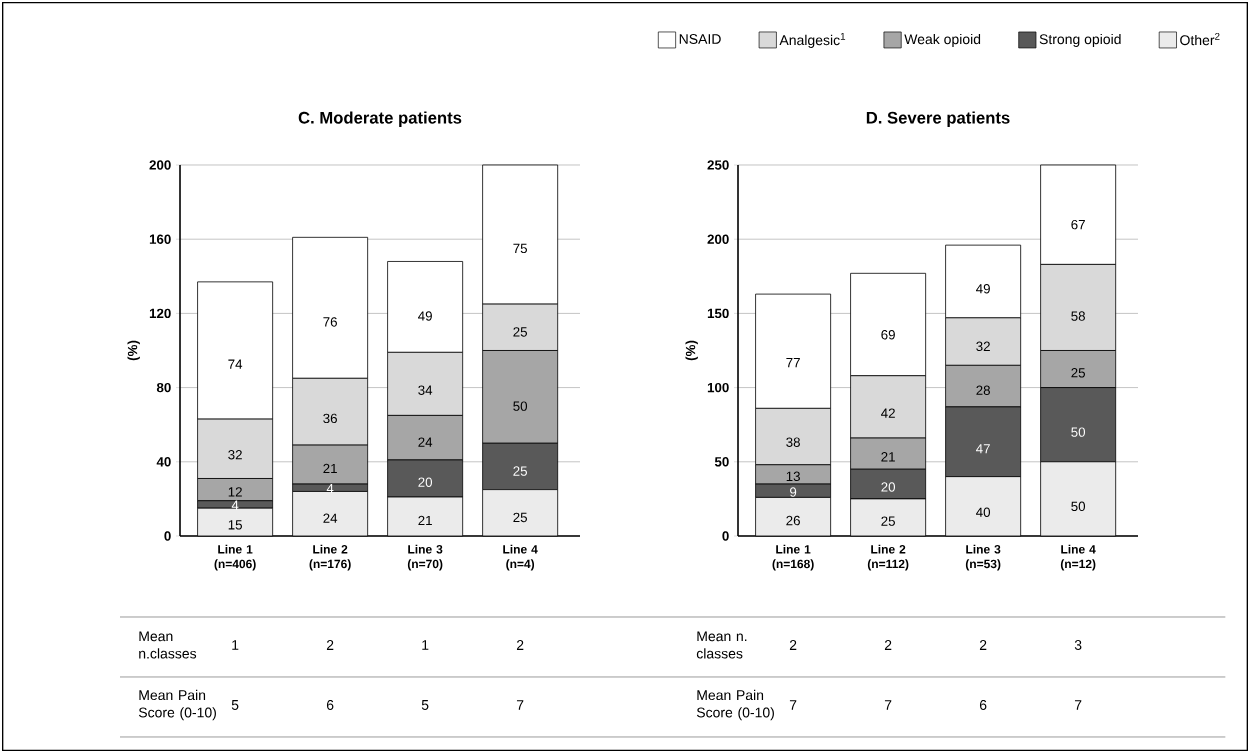 This screenshot has width=1250, height=753. I want to click on data-label: 42, so click(888, 413).